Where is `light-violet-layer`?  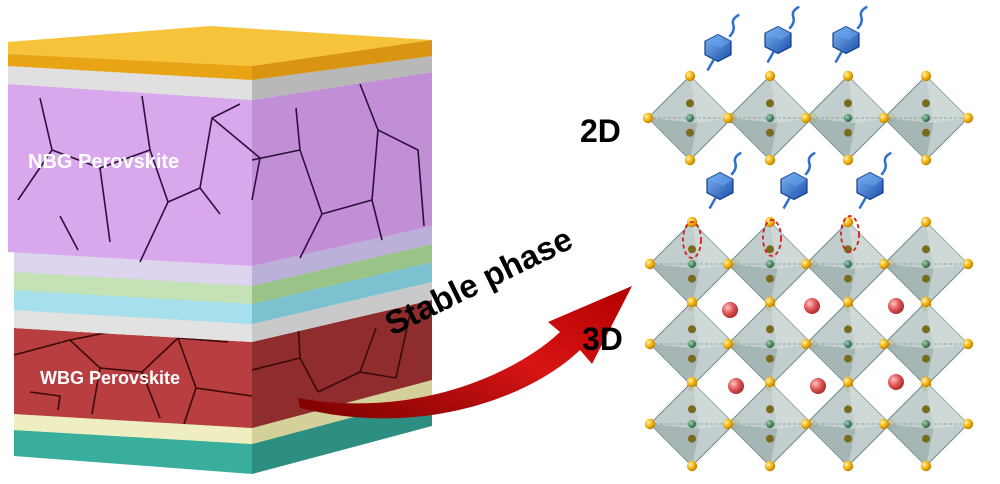
light-violet-layer is located at coordinates (223, 256).